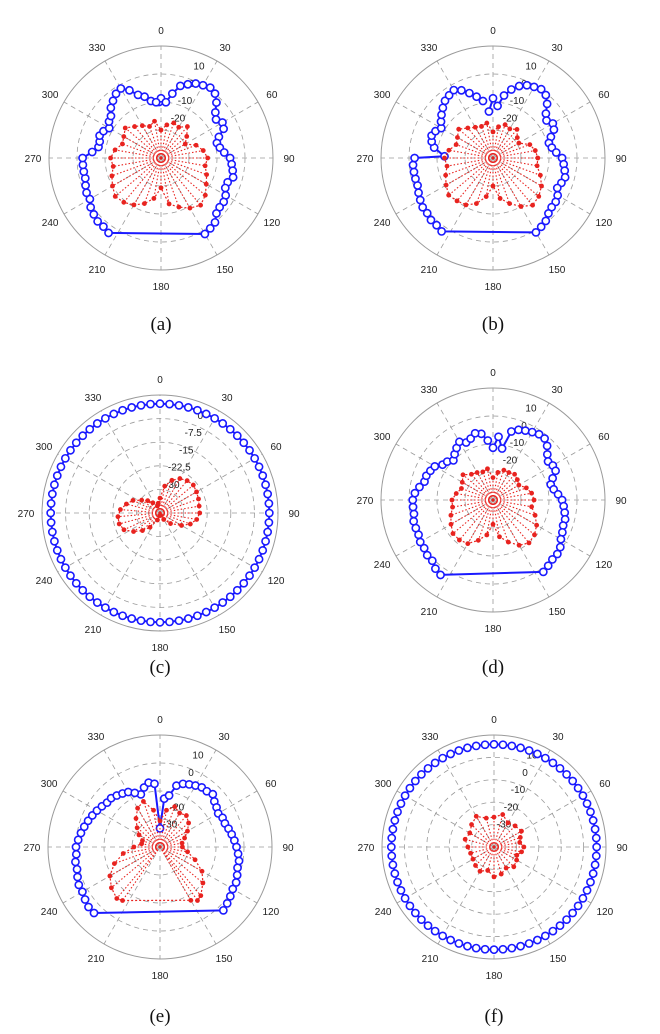 The height and width of the screenshot is (1034, 660). What do you see at coordinates (382, 223) in the screenshot?
I see `angle-tick-label: 240` at bounding box center [382, 223].